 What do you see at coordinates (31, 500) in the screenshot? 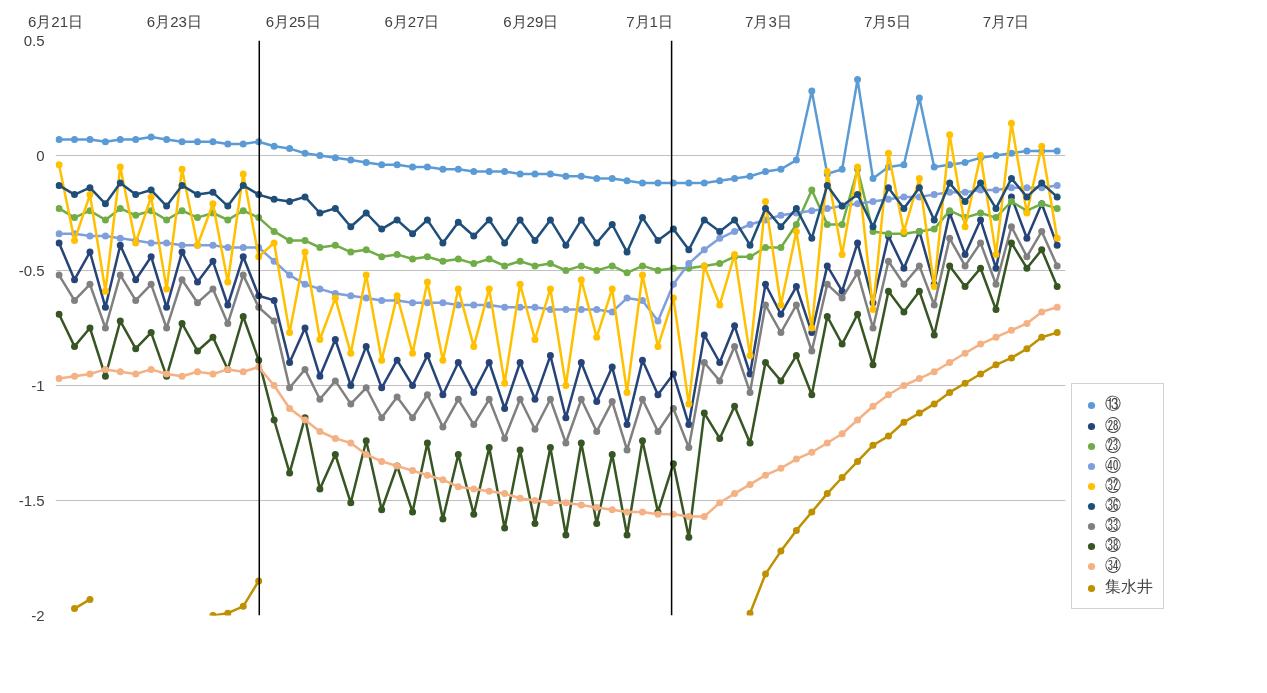
I see `y-tick-label: -1.5` at bounding box center [31, 500].